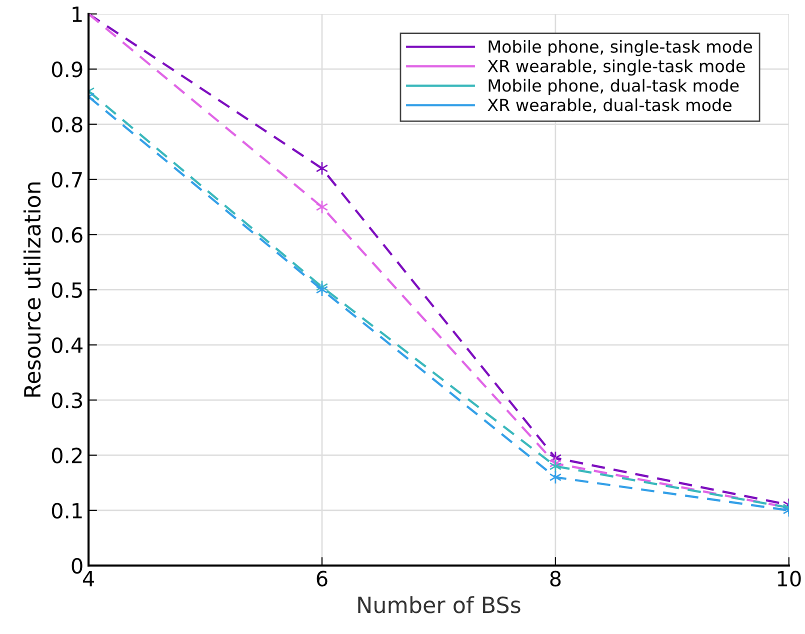 Image resolution: width=805 pixels, height=634 pixels. What do you see at coordinates (67, 70) in the screenshot?
I see `y-tick-label: 0.9` at bounding box center [67, 70].